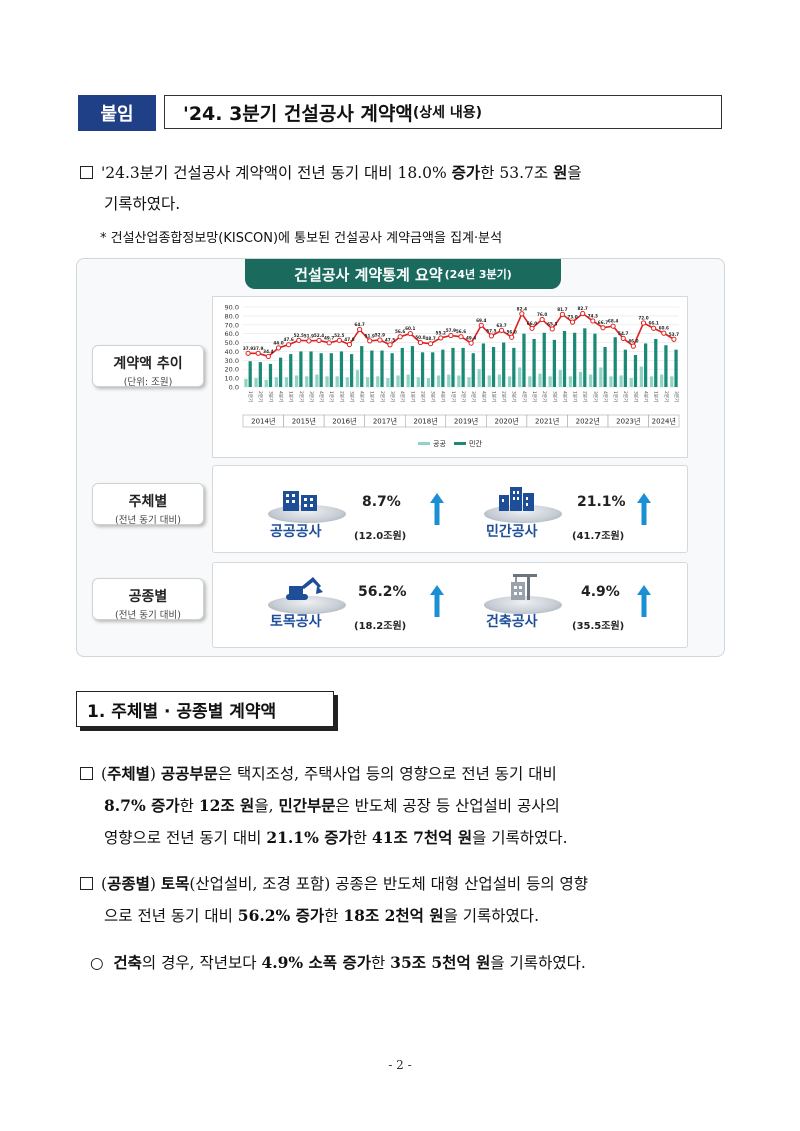 The height and width of the screenshot is (1131, 800). Describe the element at coordinates (268, 351) in the screenshot. I see `data-label: 34.4` at that location.